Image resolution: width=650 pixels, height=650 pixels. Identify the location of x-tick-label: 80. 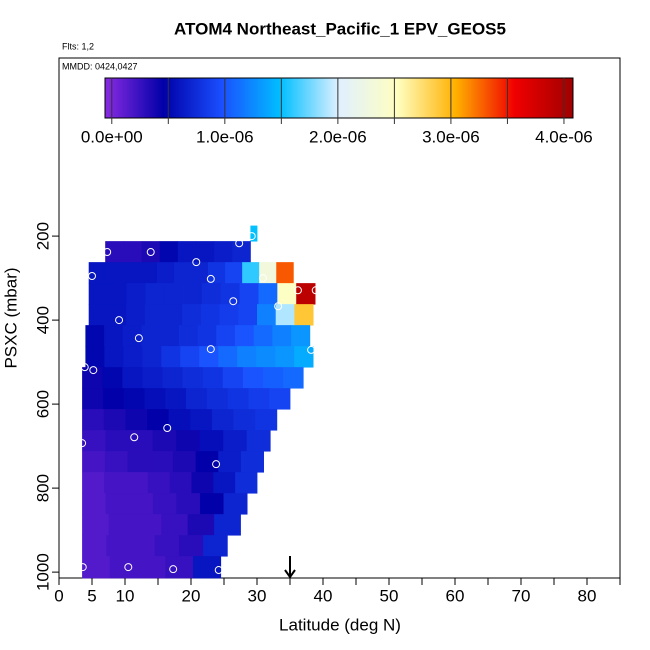
(587, 595).